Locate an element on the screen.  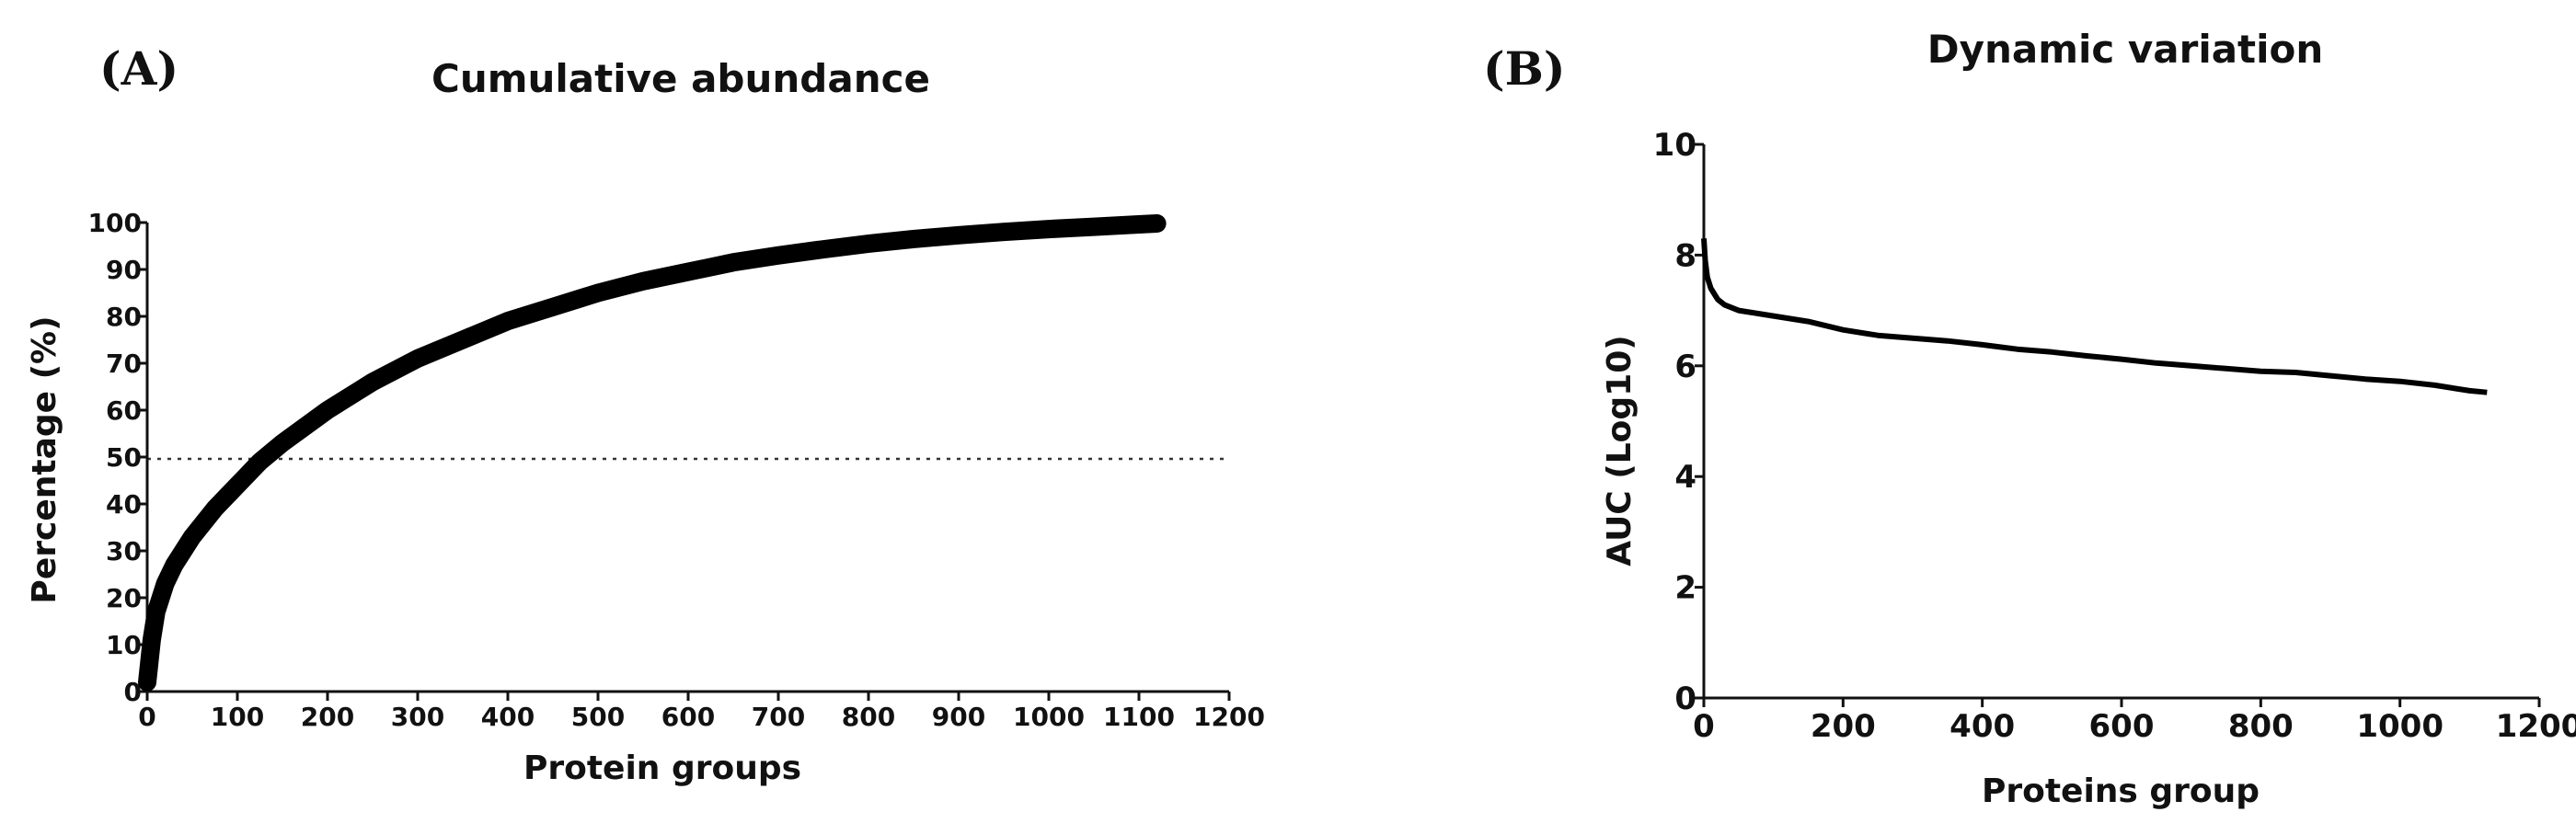
chart-b-x-tick-label: 0 is located at coordinates (1704, 726).